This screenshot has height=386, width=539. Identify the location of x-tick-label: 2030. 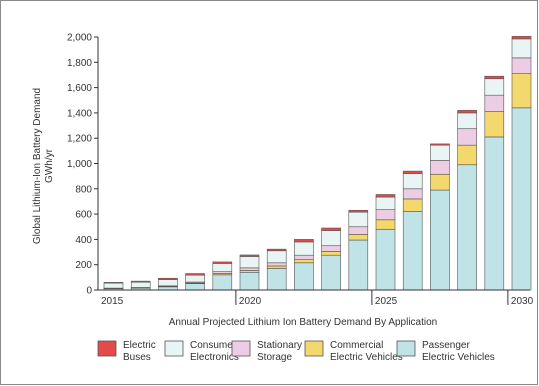
(522, 301).